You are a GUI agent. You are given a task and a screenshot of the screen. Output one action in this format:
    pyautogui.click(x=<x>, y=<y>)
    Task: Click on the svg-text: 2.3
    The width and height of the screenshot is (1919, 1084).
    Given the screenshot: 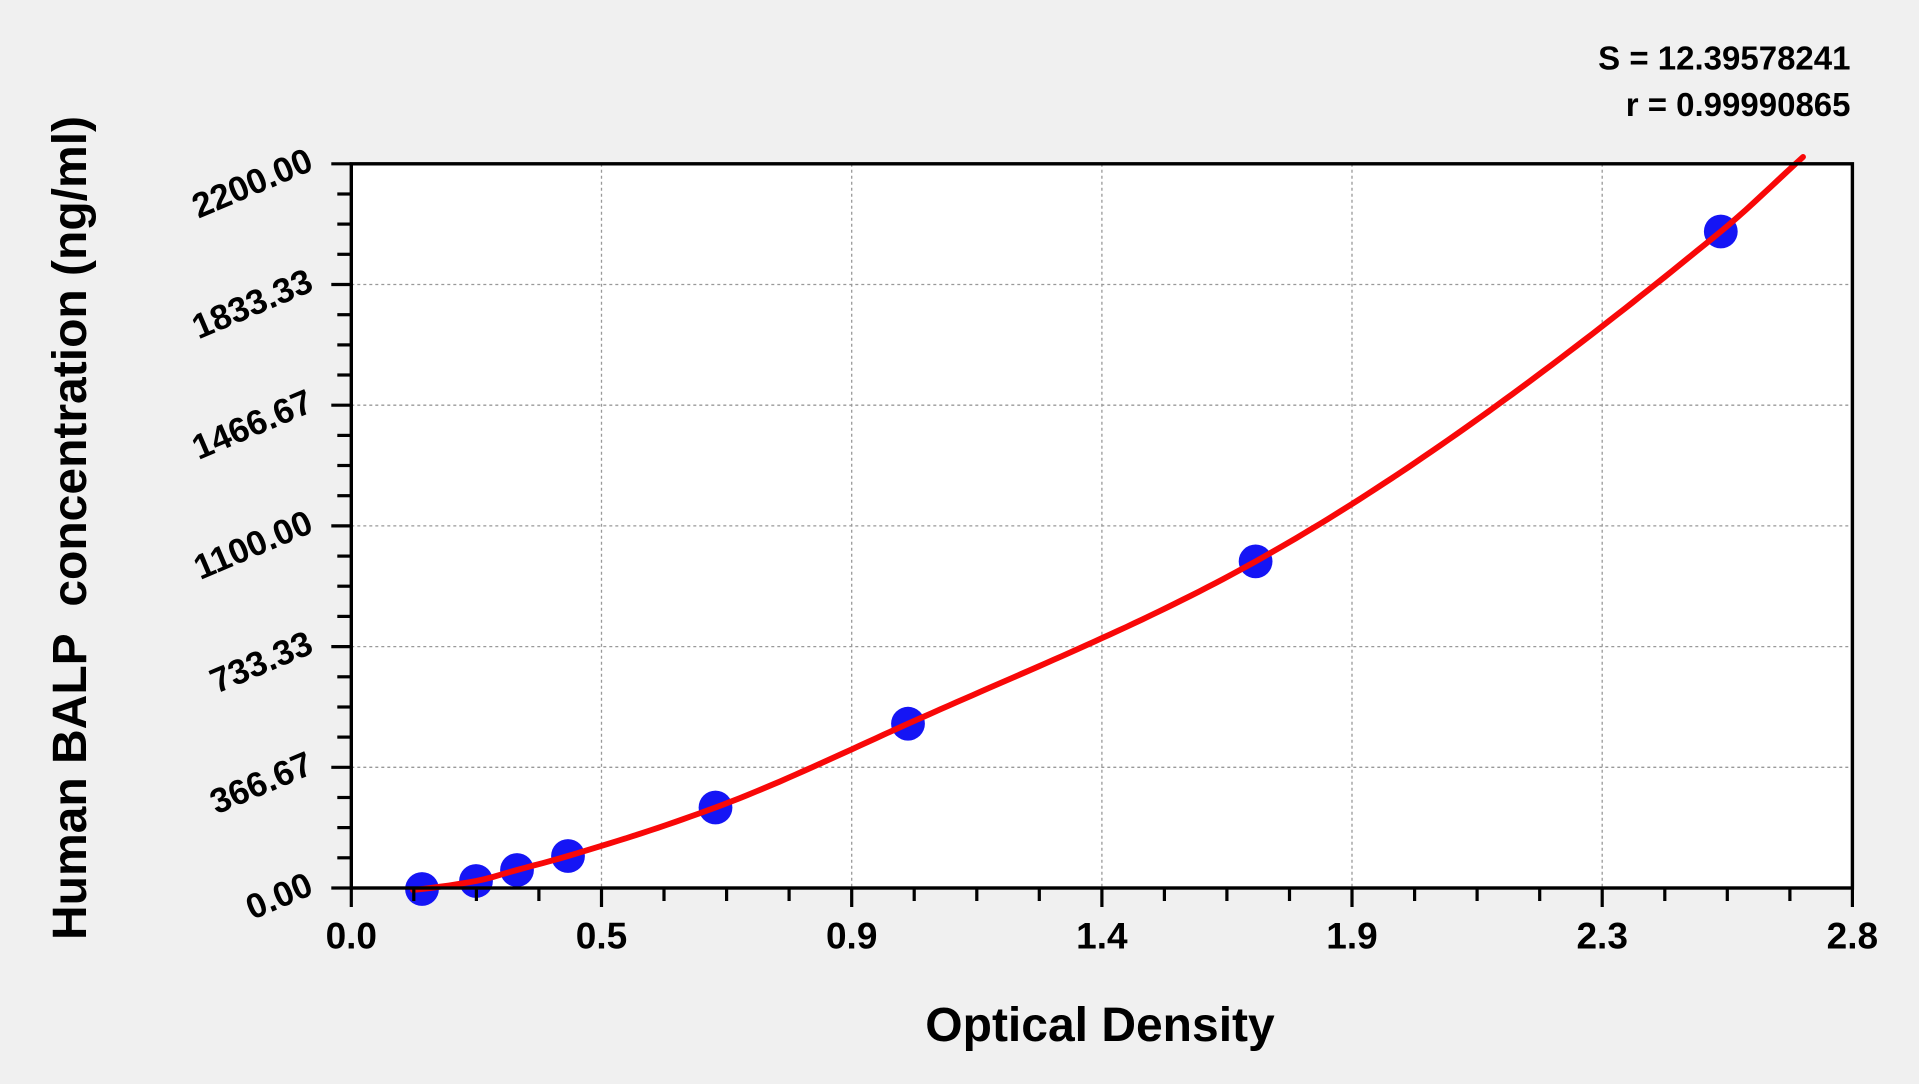 What is the action you would take?
    pyautogui.click(x=1601, y=936)
    